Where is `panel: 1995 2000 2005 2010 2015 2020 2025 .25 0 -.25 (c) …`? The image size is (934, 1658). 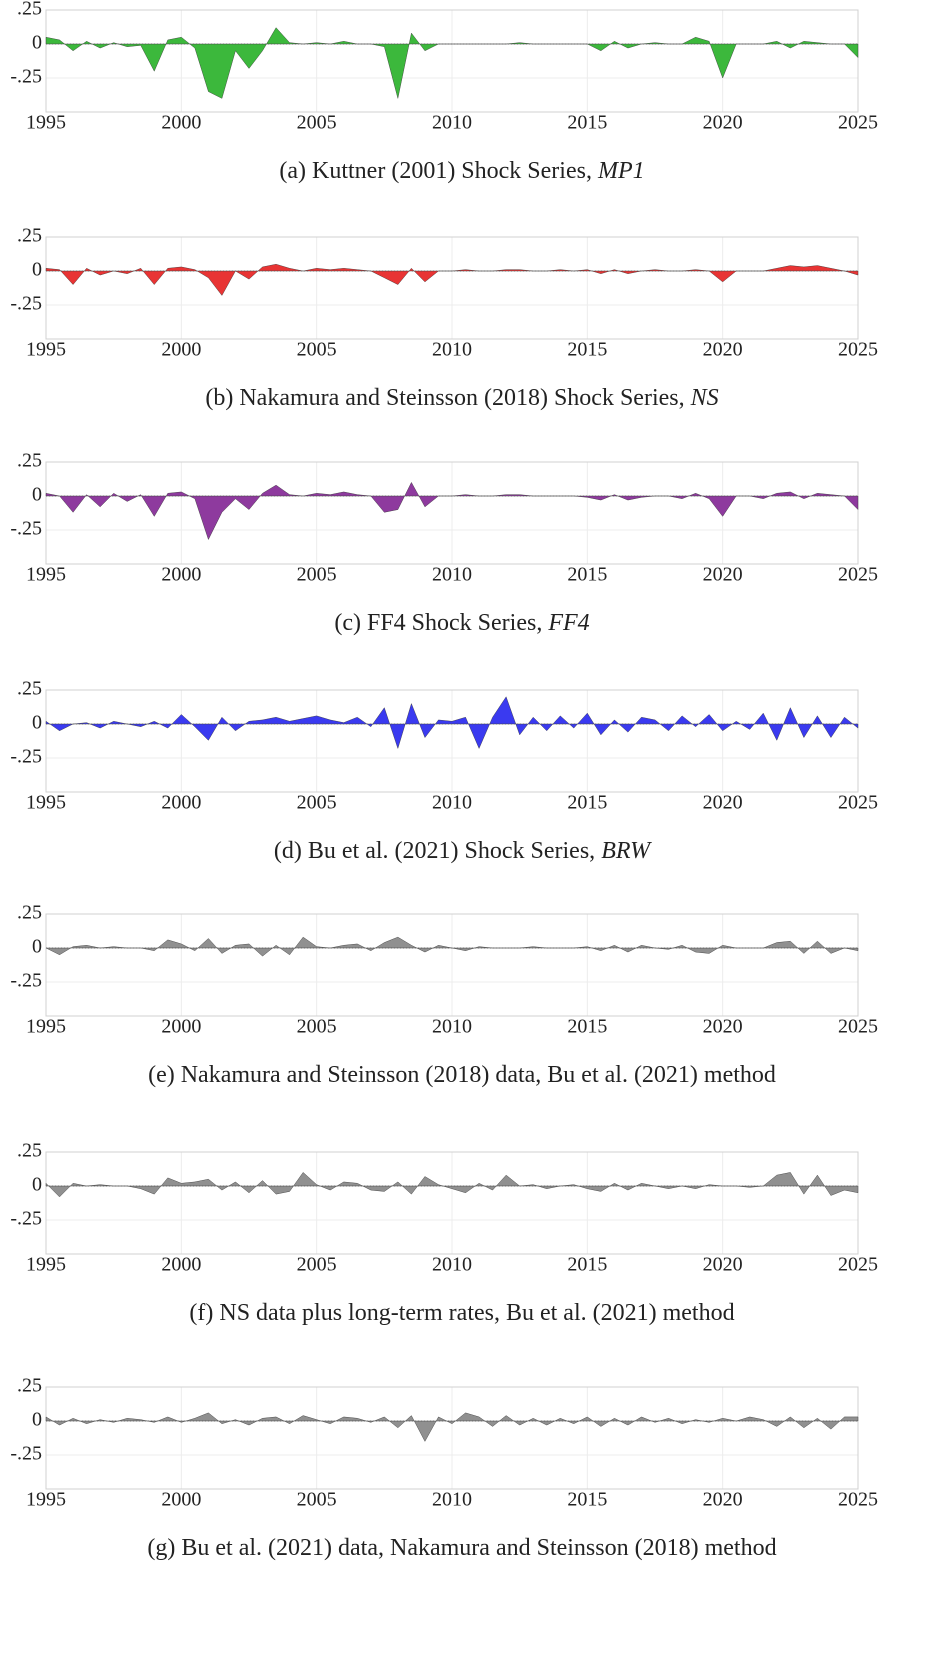 panel: 1995 2000 2005 2010 2015 2020 2025 .25 0 -.25 (c) … is located at coordinates (444, 543).